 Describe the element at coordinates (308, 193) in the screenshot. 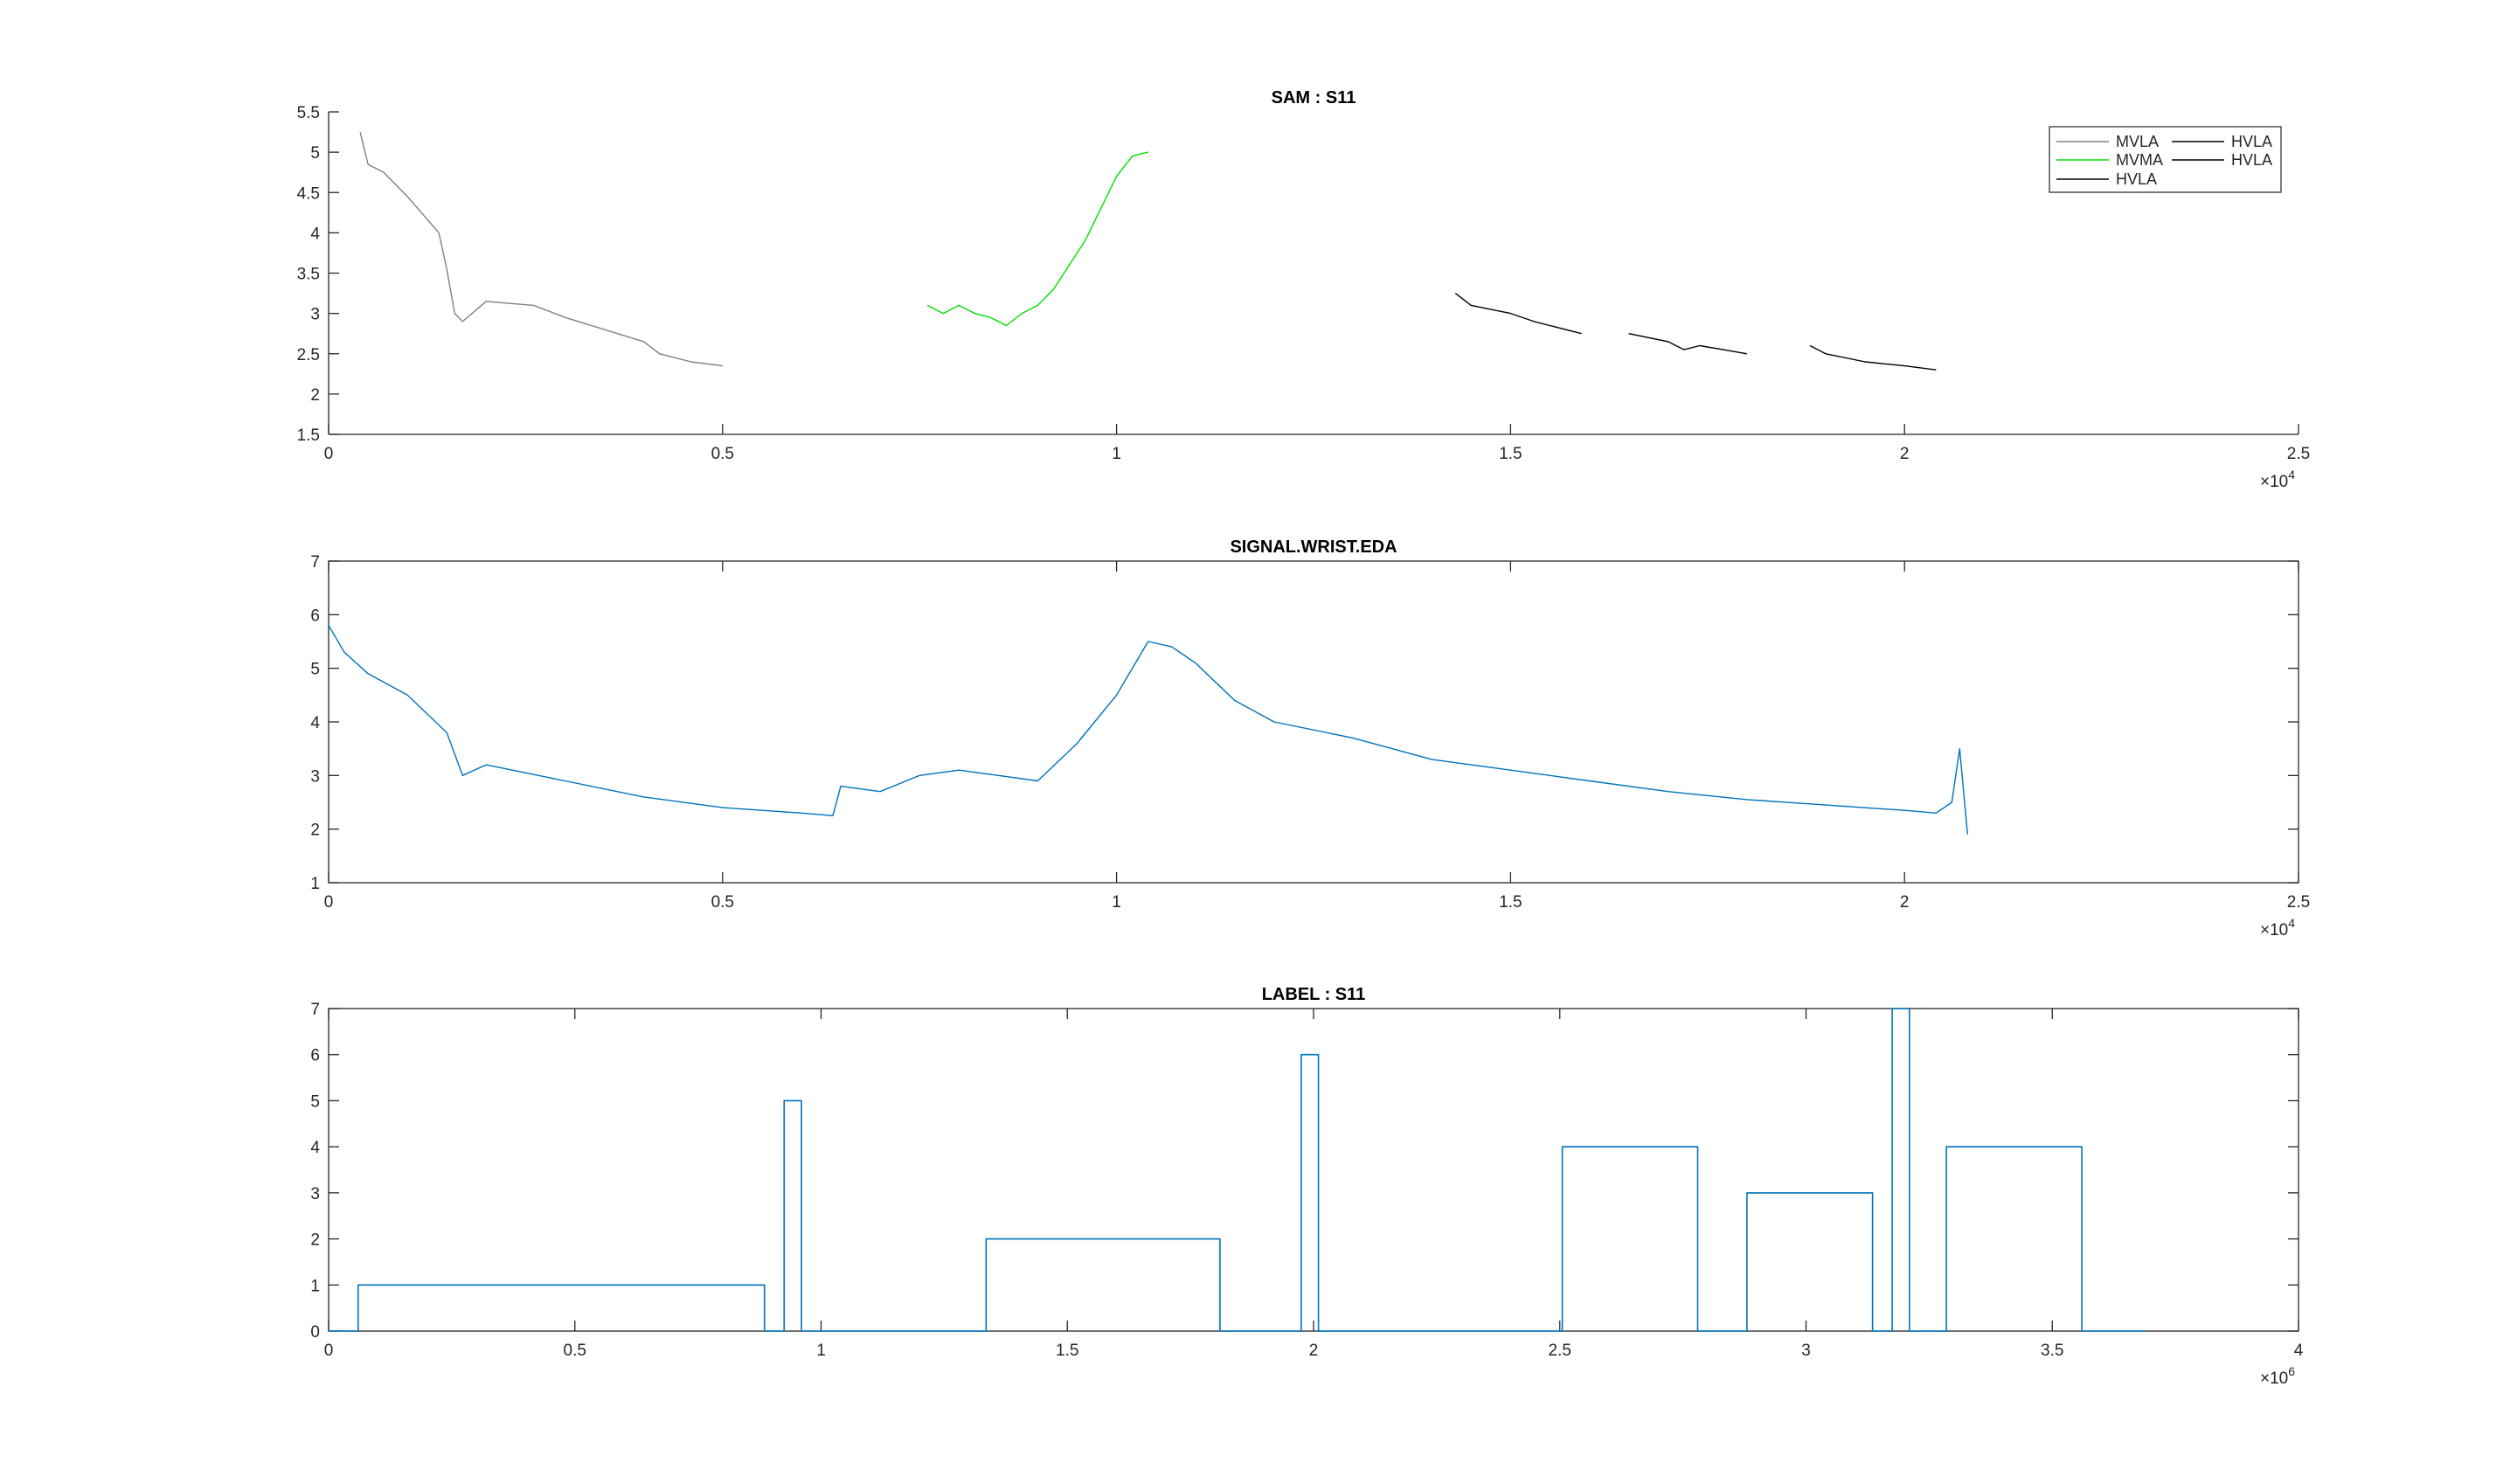

I see `y-tick-label: 4.5` at that location.